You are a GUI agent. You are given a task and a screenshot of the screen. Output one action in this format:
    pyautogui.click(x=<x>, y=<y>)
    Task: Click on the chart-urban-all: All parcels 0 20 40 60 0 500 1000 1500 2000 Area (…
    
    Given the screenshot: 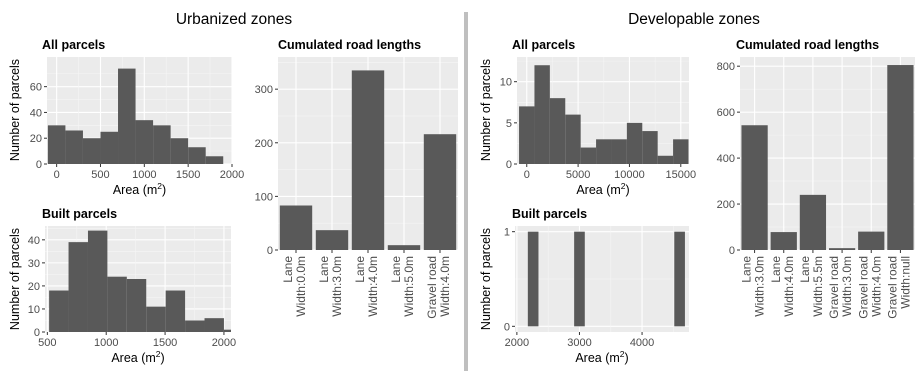 What is the action you would take?
    pyautogui.click(x=126, y=117)
    